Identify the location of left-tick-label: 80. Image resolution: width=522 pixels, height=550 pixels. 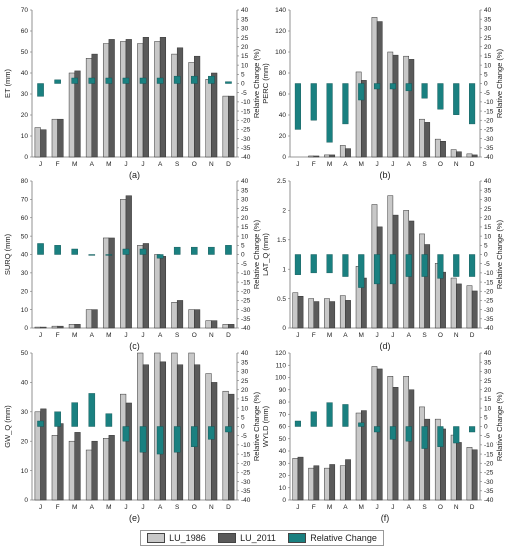
(25, 181).